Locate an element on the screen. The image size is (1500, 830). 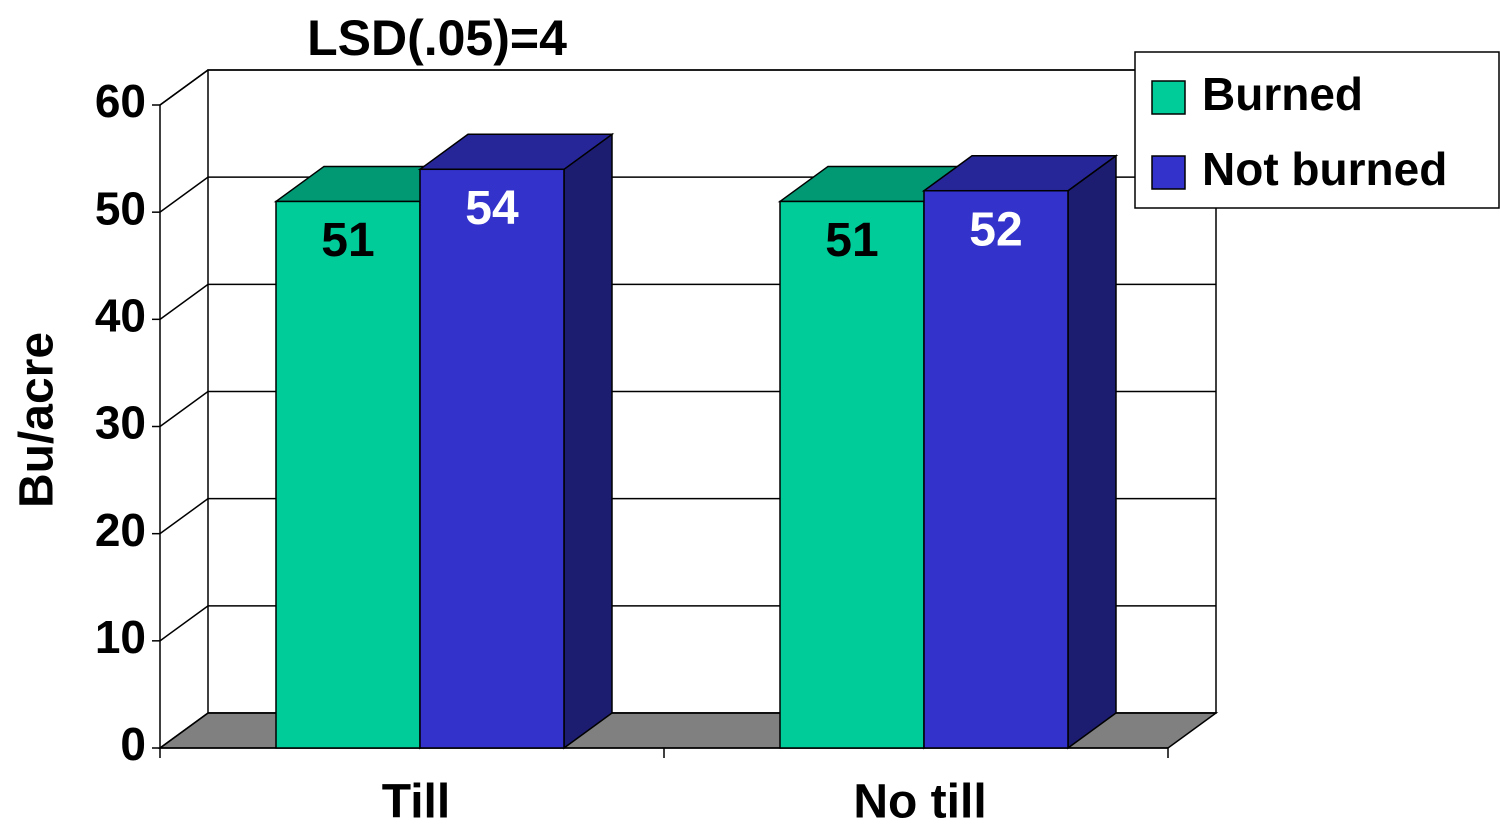
legend-label: Burned is located at coordinates (1282, 94).